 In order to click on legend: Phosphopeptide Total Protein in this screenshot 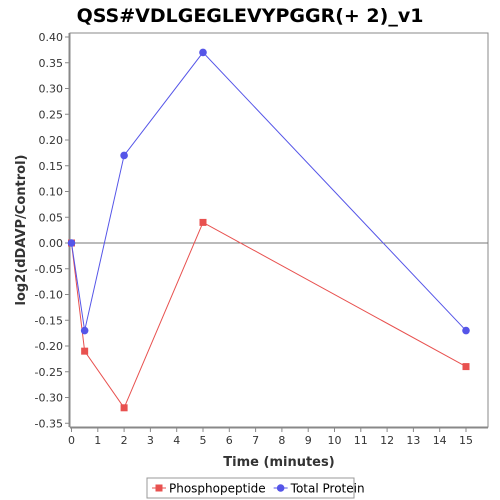, I will do `click(255, 488)`.